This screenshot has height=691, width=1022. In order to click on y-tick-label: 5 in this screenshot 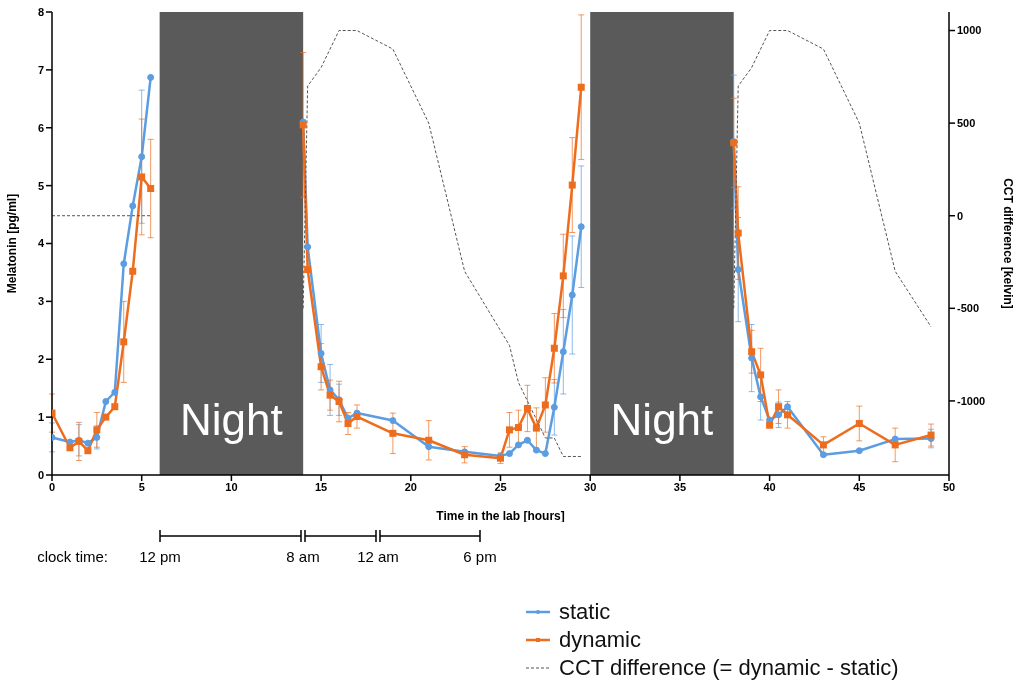, I will do `click(40, 185)`.